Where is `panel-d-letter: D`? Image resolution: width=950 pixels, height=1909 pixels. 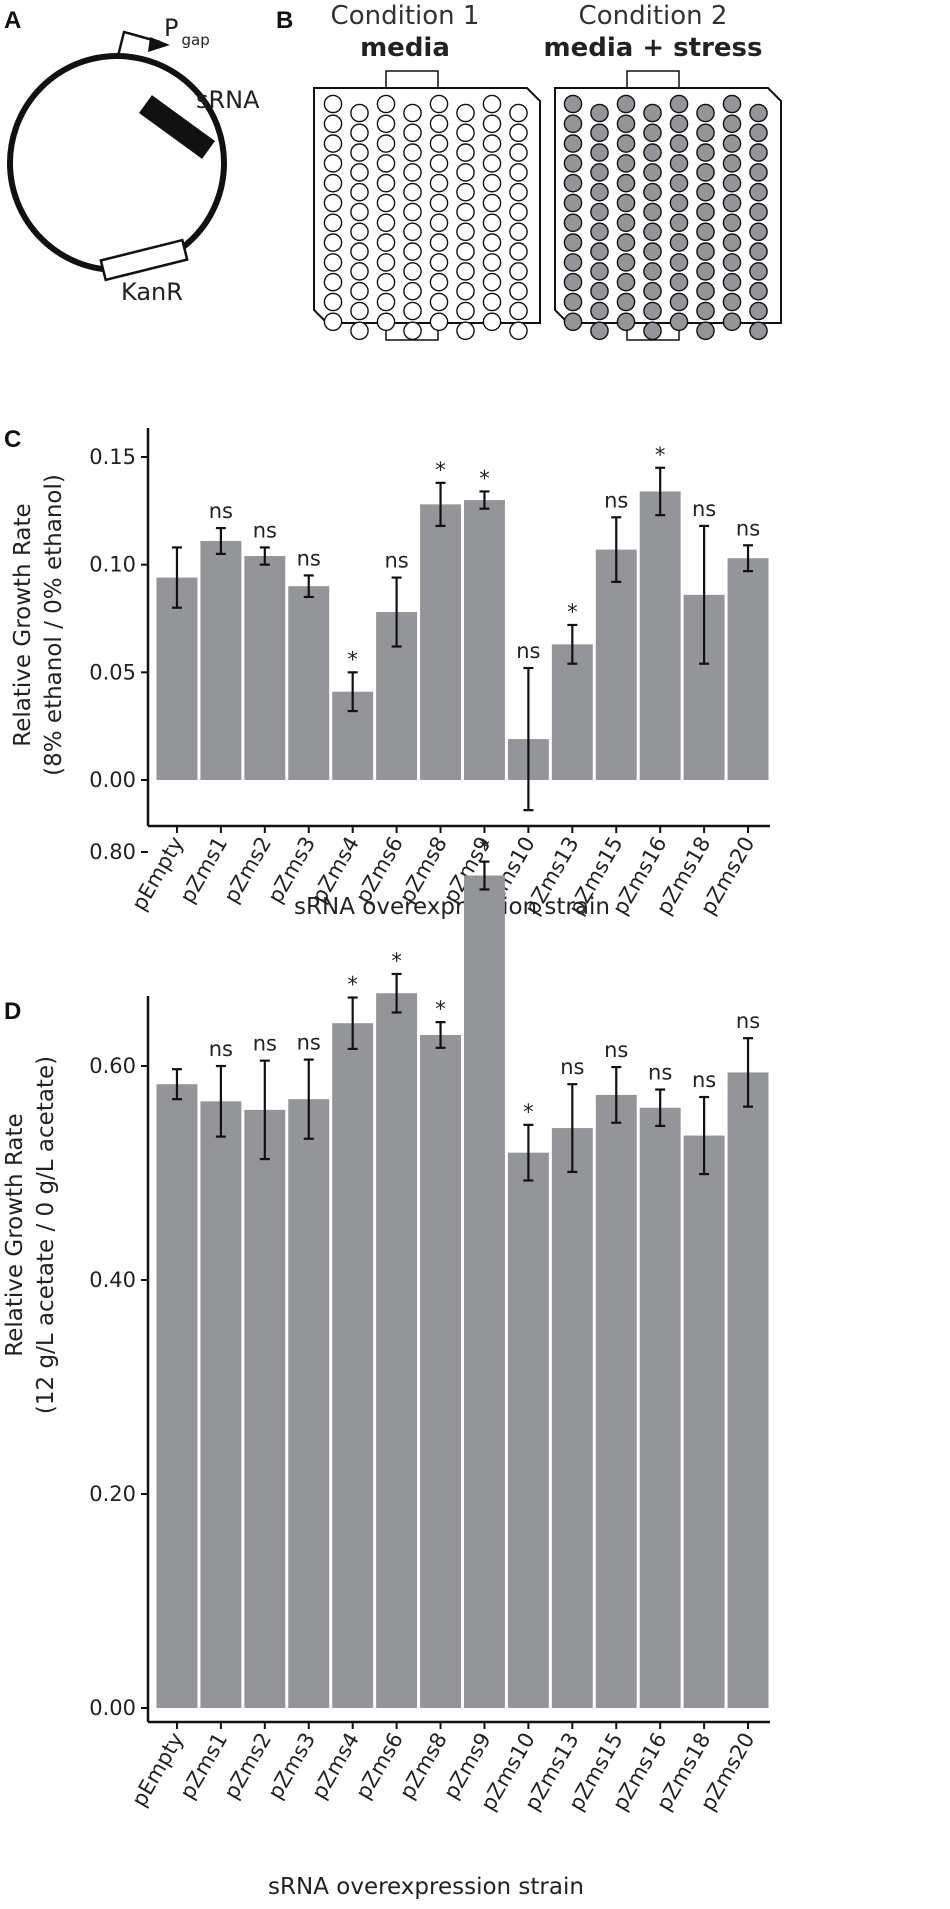
panel-d-letter: D is located at coordinates (12, 1011).